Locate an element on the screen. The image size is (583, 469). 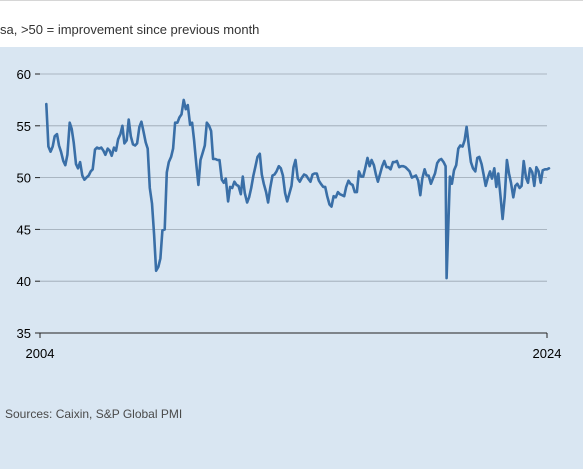
y-tick-labels: 35 40 45 50 55 60 is located at coordinates (24, 204).